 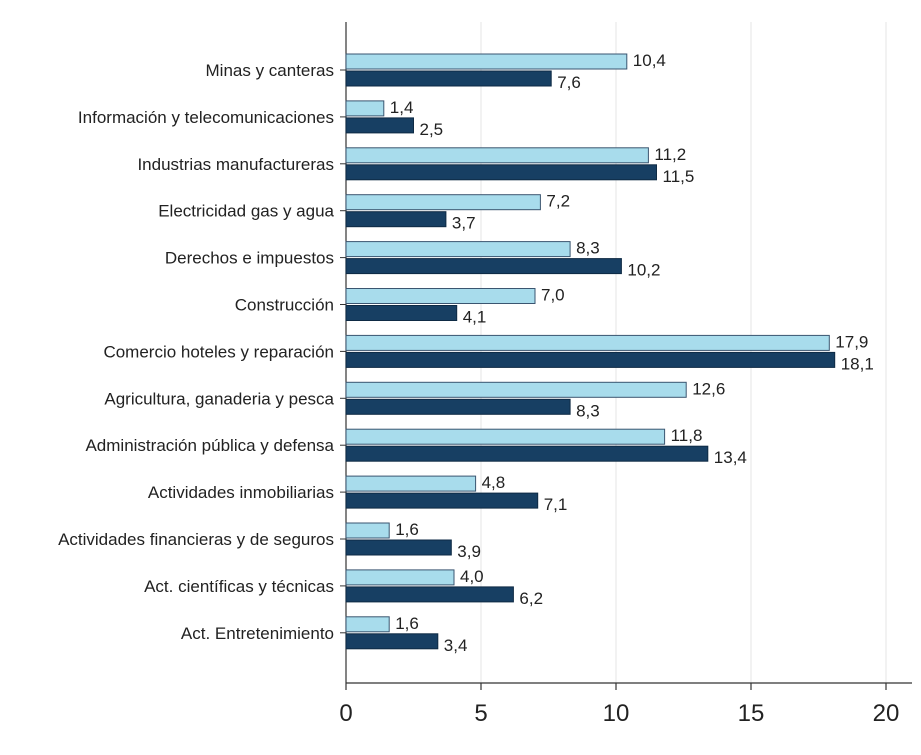 I want to click on x-tick-label: 20, so click(x=886, y=713).